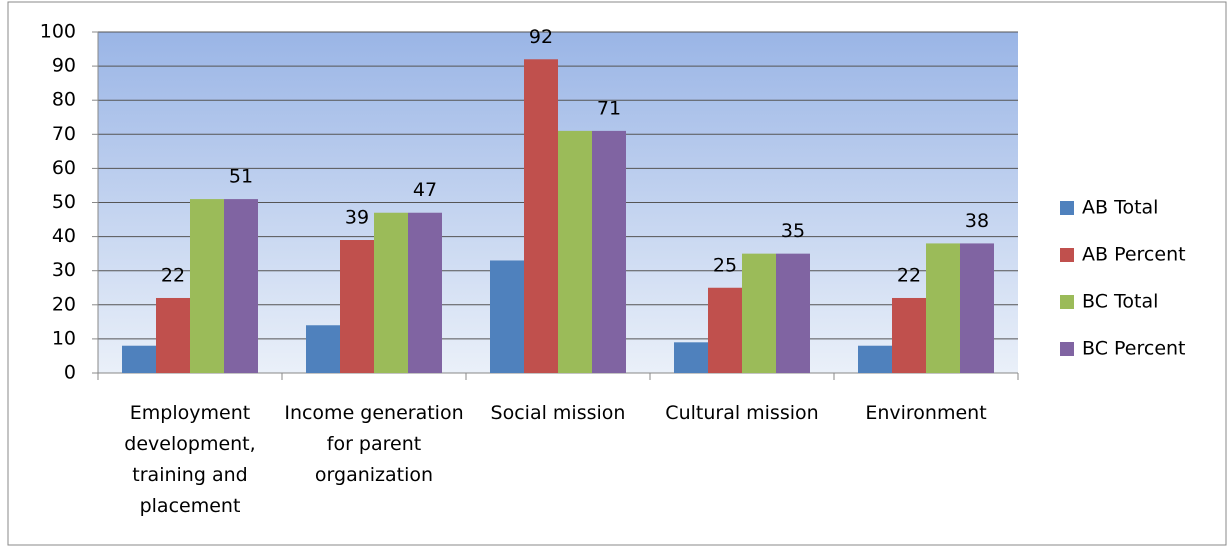 This screenshot has height=548, width=1228. What do you see at coordinates (1120, 302) in the screenshot?
I see `legend-label: BC Total` at bounding box center [1120, 302].